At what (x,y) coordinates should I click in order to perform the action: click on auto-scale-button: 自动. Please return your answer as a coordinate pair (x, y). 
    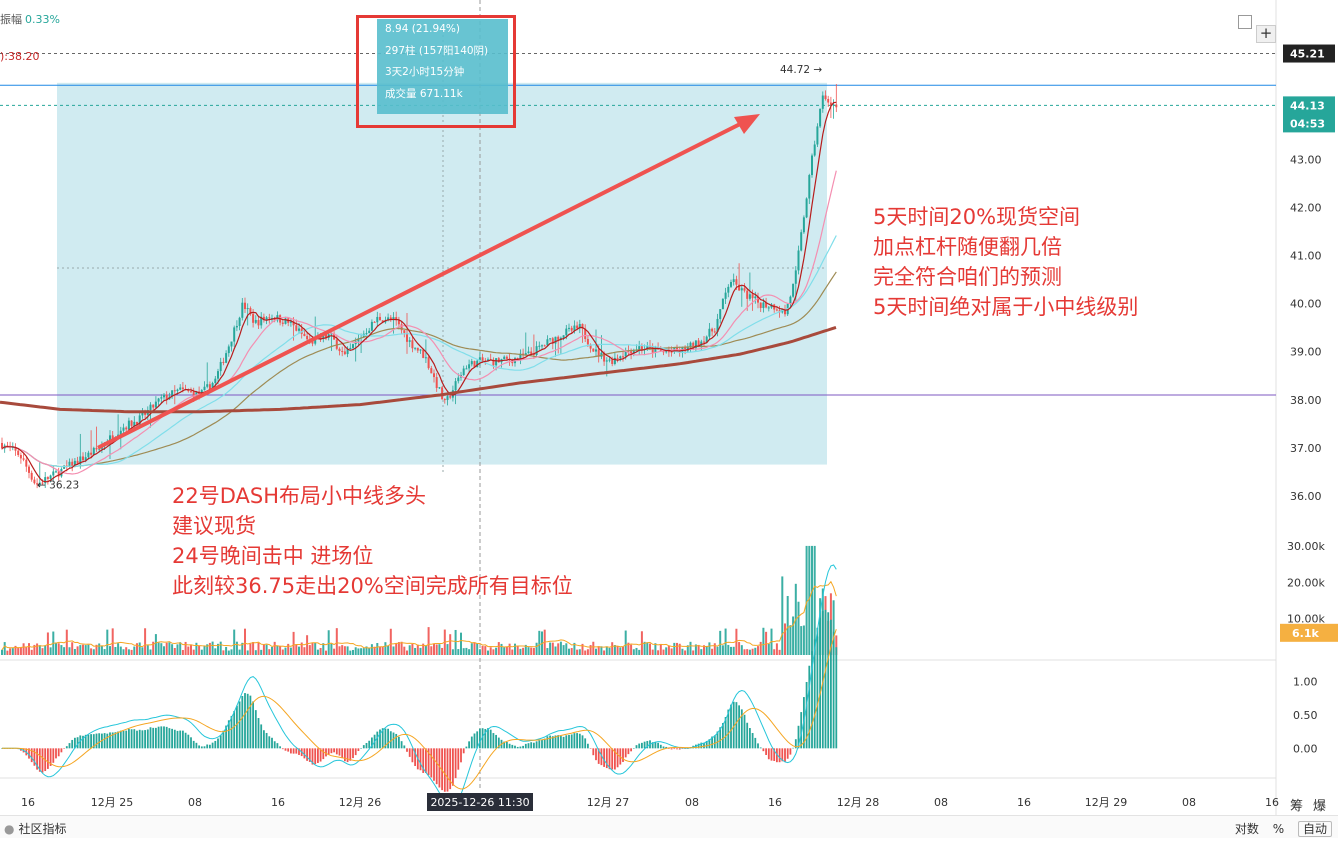
    Looking at the image, I should click on (1314, 829).